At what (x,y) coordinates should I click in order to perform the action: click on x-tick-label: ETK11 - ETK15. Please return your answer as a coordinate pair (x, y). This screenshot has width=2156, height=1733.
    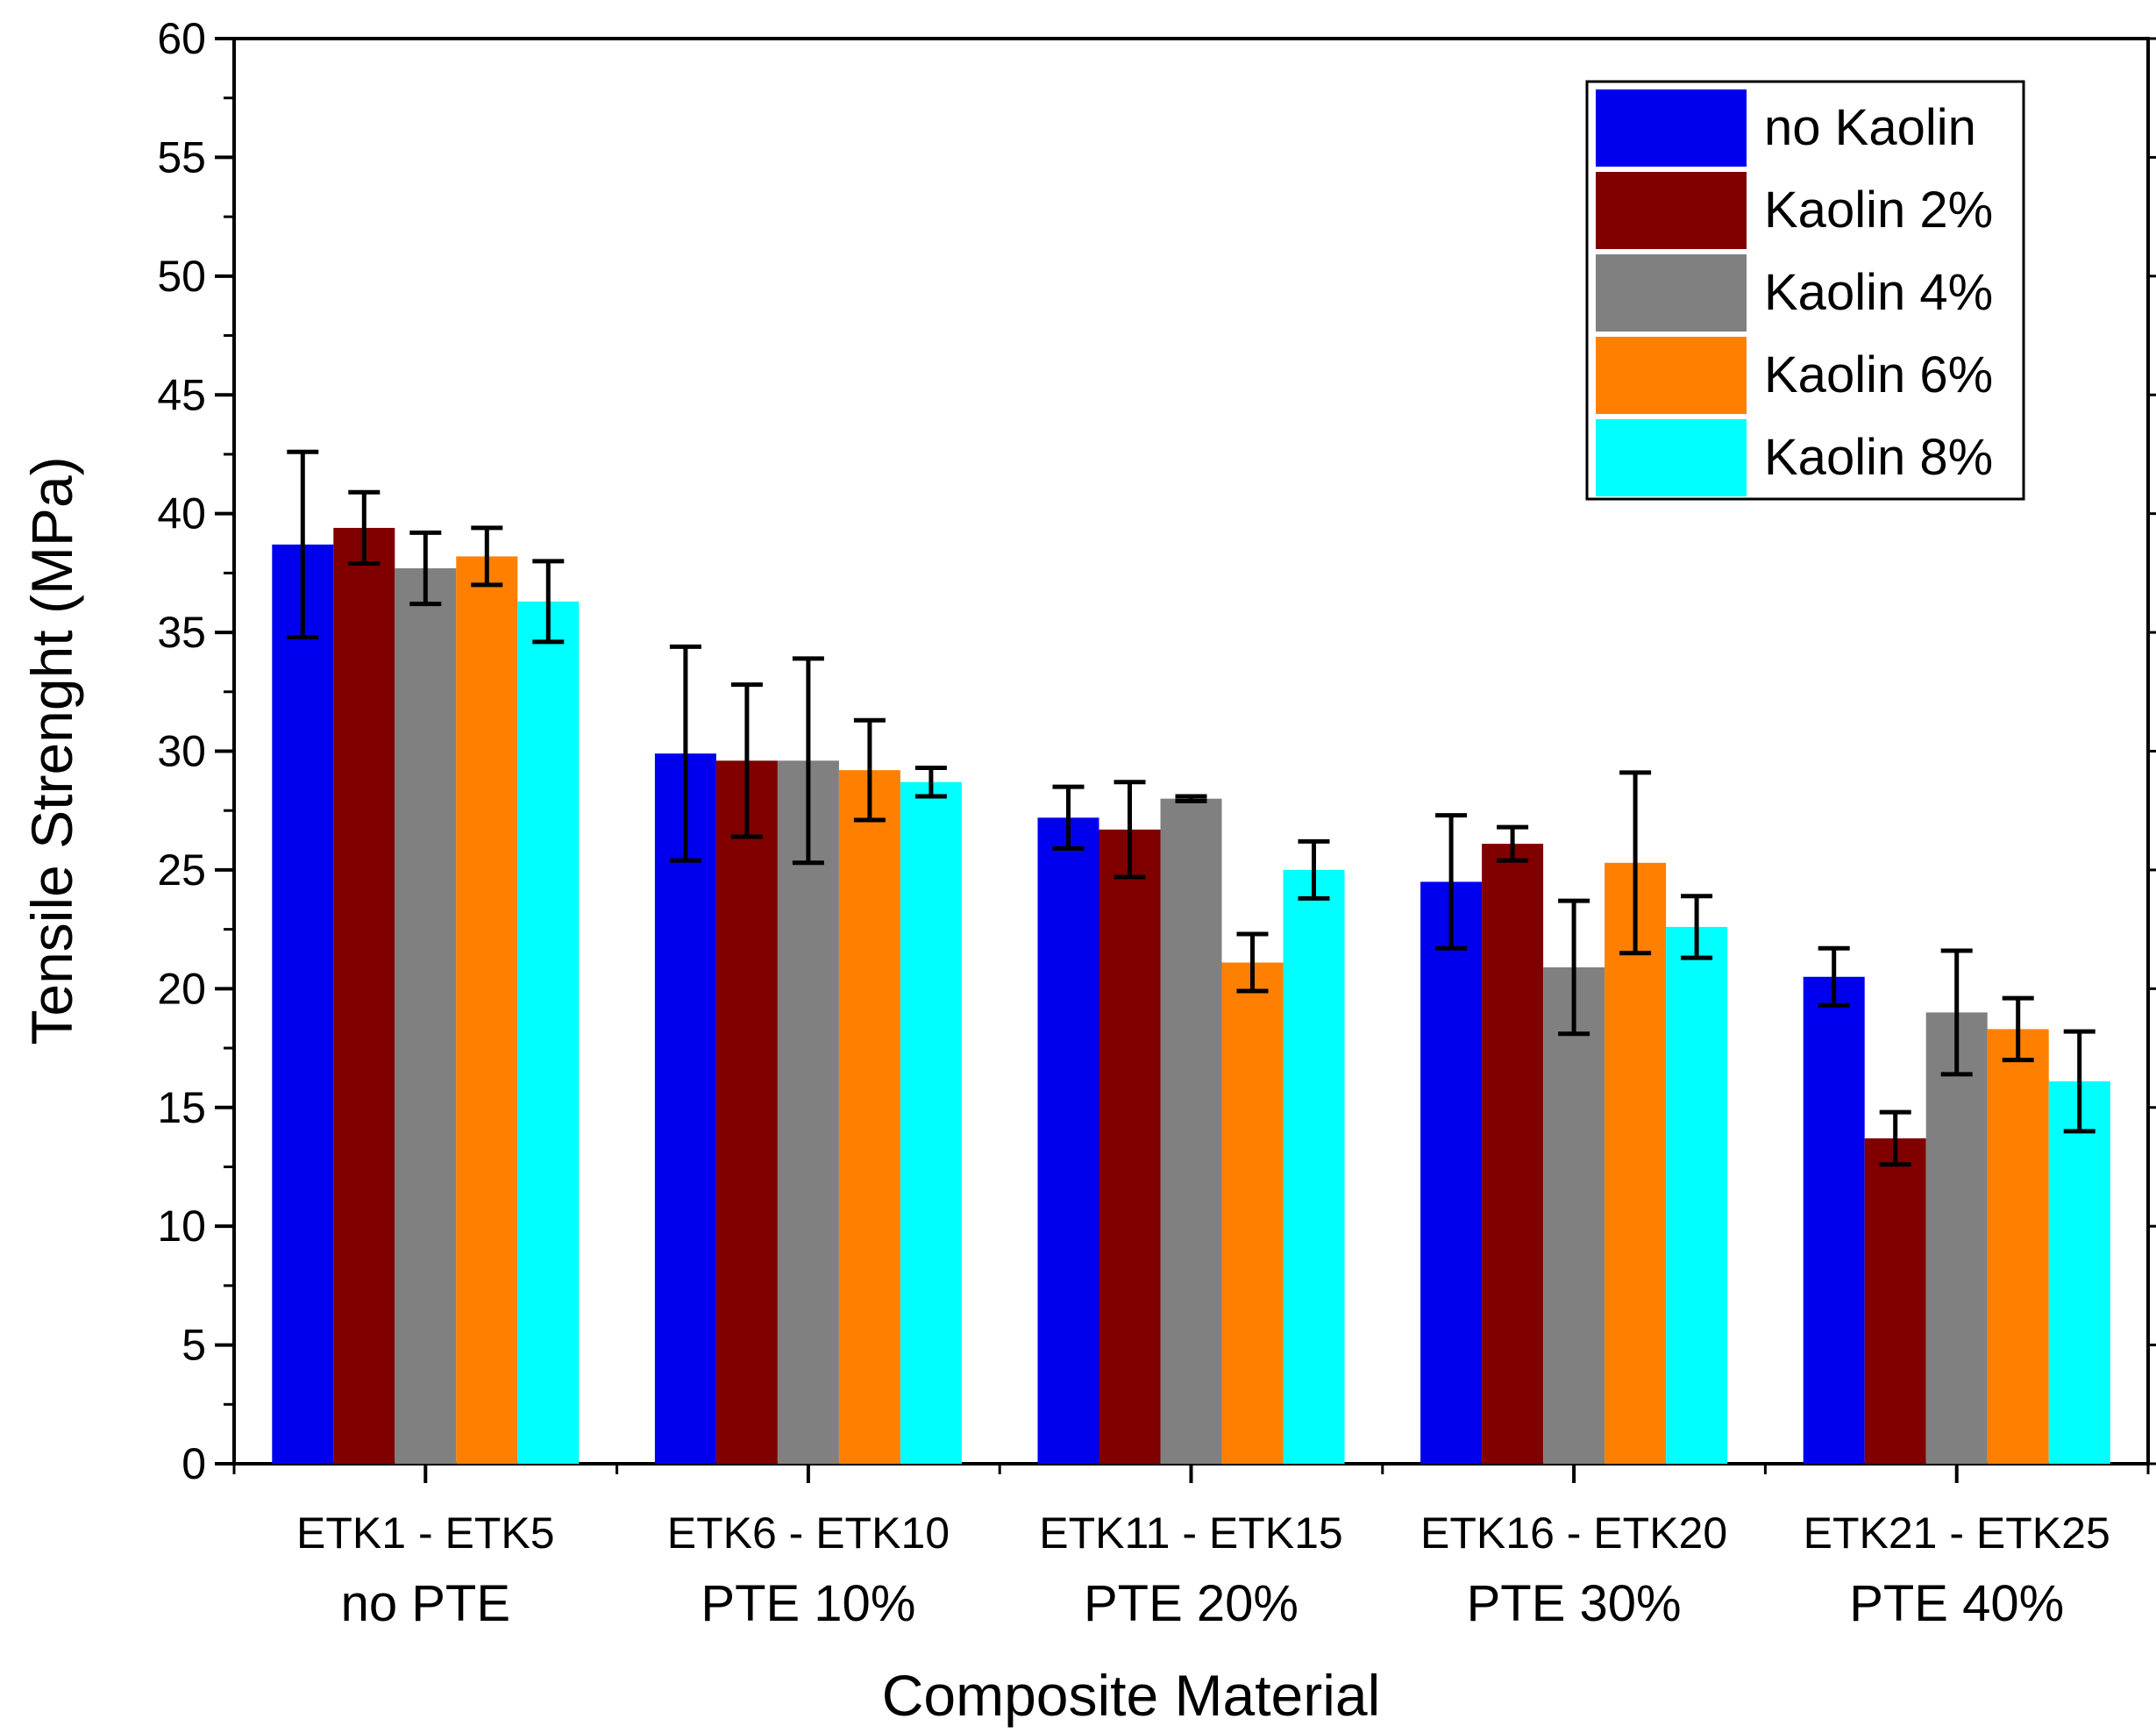
    Looking at the image, I should click on (1190, 1533).